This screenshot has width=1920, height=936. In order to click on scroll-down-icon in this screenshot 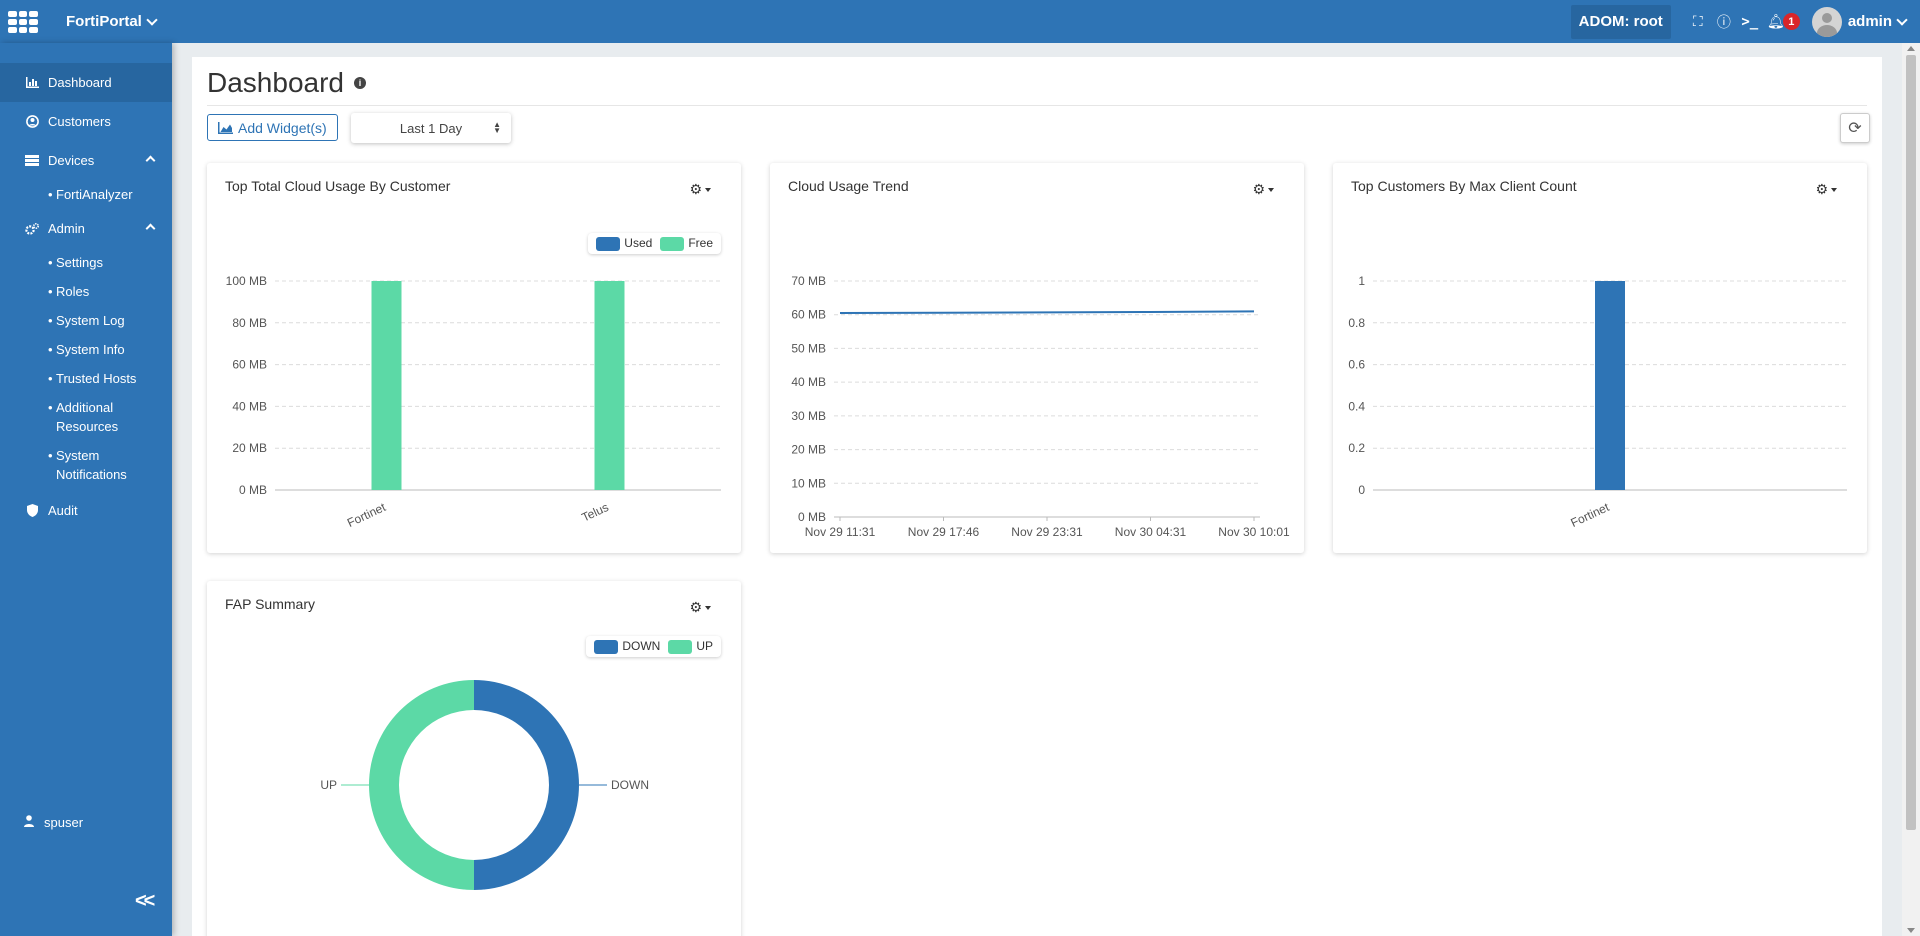, I will do `click(1911, 930)`.